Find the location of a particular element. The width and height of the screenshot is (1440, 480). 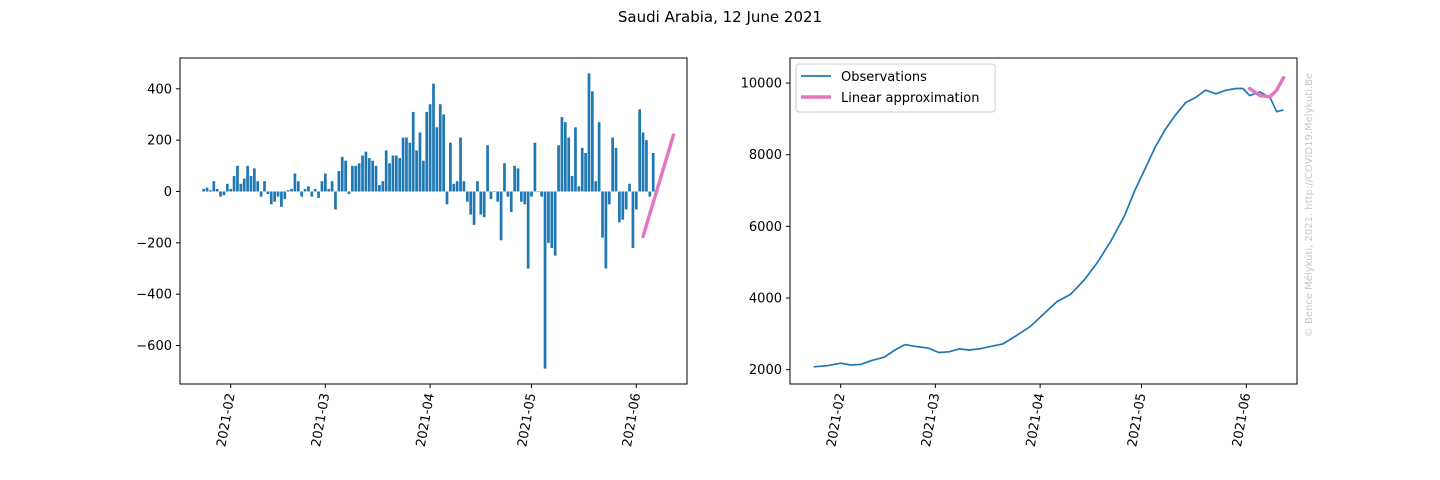

left-x-tick-label: 2021-05 is located at coordinates (527, 420).